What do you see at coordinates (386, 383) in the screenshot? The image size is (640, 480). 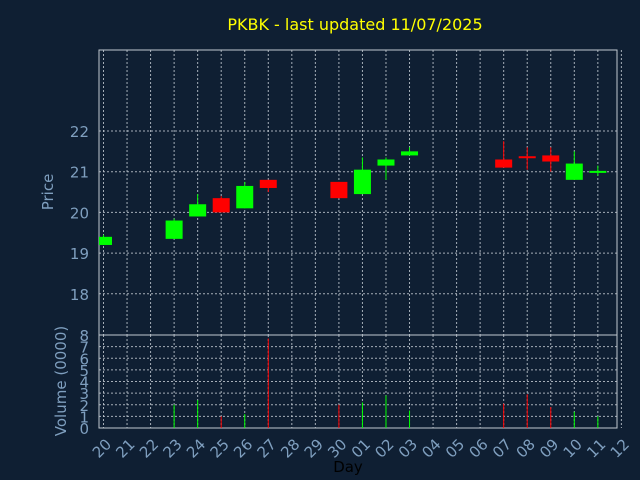 I see `volume-bars` at bounding box center [386, 383].